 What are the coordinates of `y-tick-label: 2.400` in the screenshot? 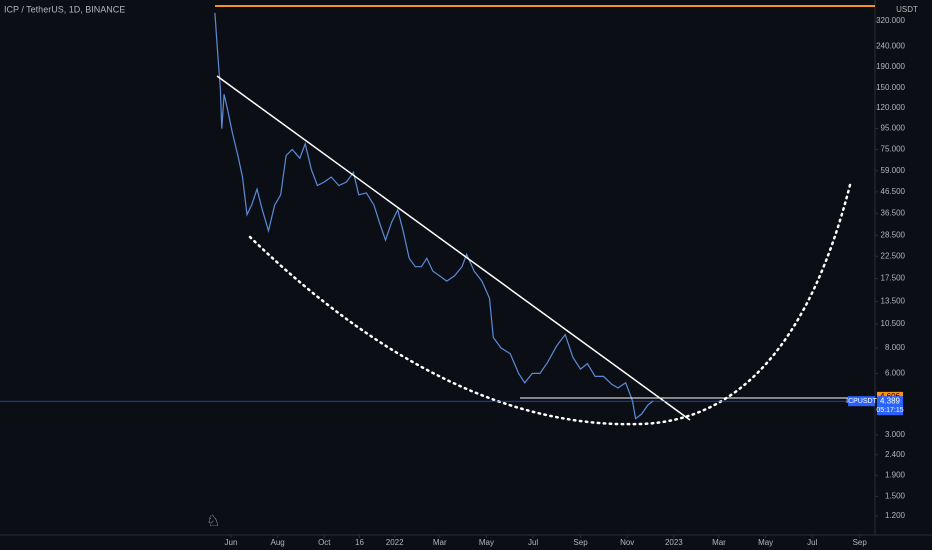 It's located at (895, 454).